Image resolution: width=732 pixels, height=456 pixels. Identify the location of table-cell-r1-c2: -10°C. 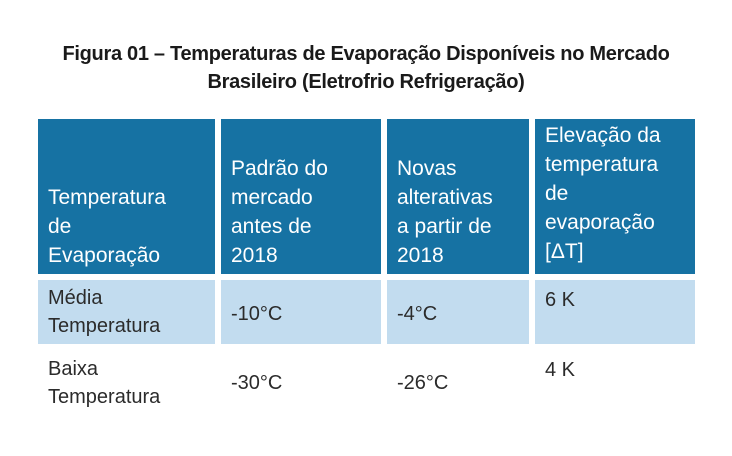
(301, 312).